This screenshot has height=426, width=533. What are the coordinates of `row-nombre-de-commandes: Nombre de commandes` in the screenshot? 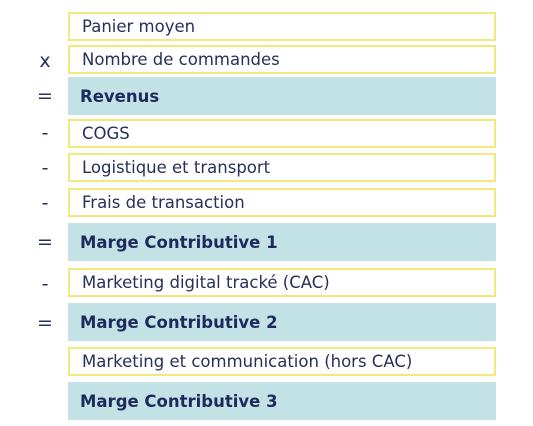 It's located at (282, 59).